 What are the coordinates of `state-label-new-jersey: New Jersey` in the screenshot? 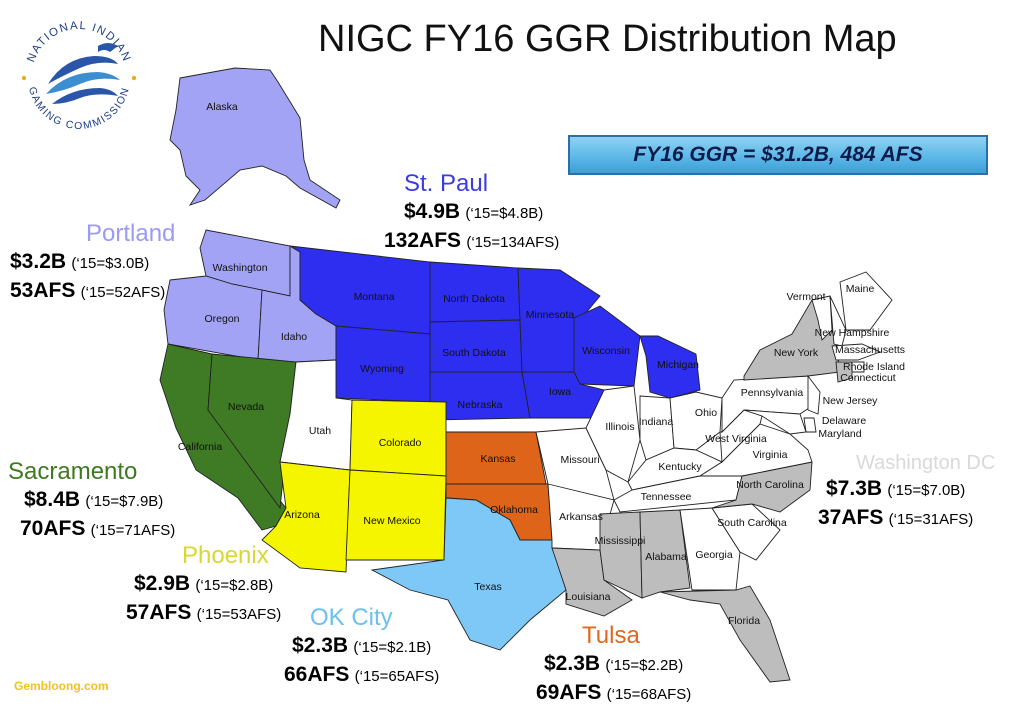 It's located at (851, 401).